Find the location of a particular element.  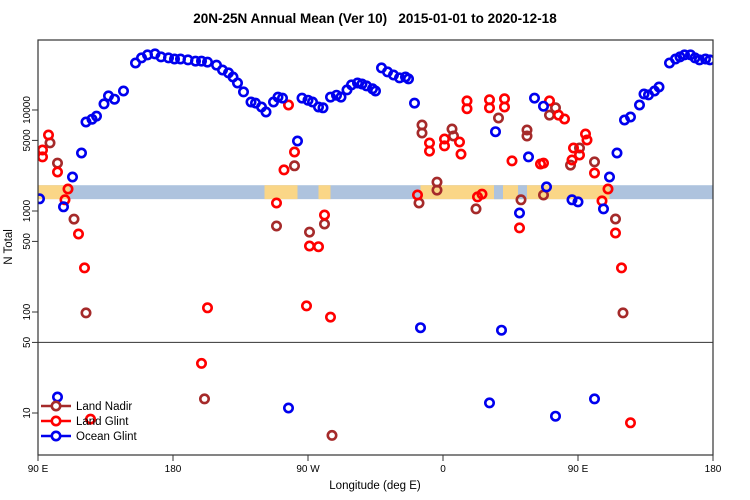

x-tick-label: 90 W is located at coordinates (308, 469).